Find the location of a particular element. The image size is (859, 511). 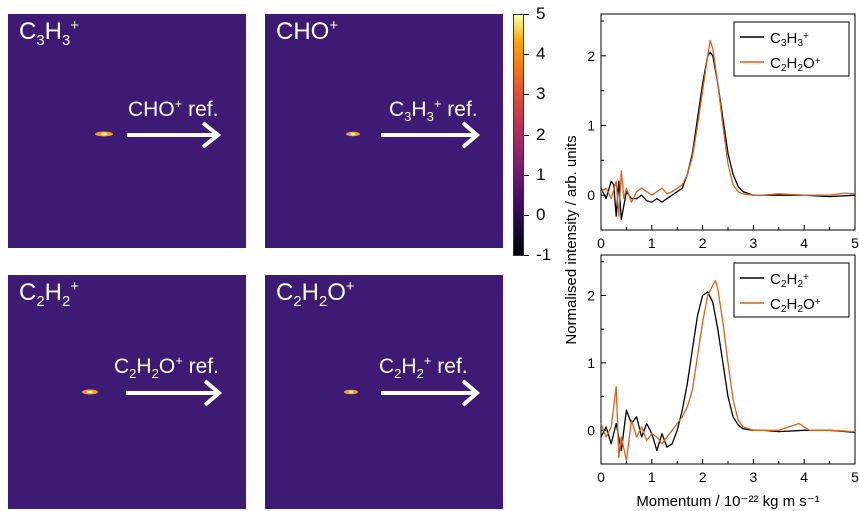

colorbar-tick-label: 2 is located at coordinates (541, 134).